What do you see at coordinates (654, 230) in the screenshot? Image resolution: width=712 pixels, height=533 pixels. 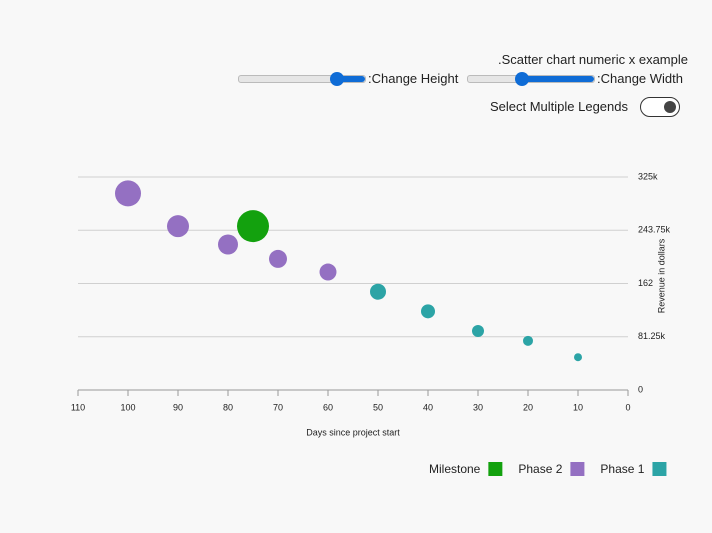 I see `y-tick-label: 243.75k` at bounding box center [654, 230].